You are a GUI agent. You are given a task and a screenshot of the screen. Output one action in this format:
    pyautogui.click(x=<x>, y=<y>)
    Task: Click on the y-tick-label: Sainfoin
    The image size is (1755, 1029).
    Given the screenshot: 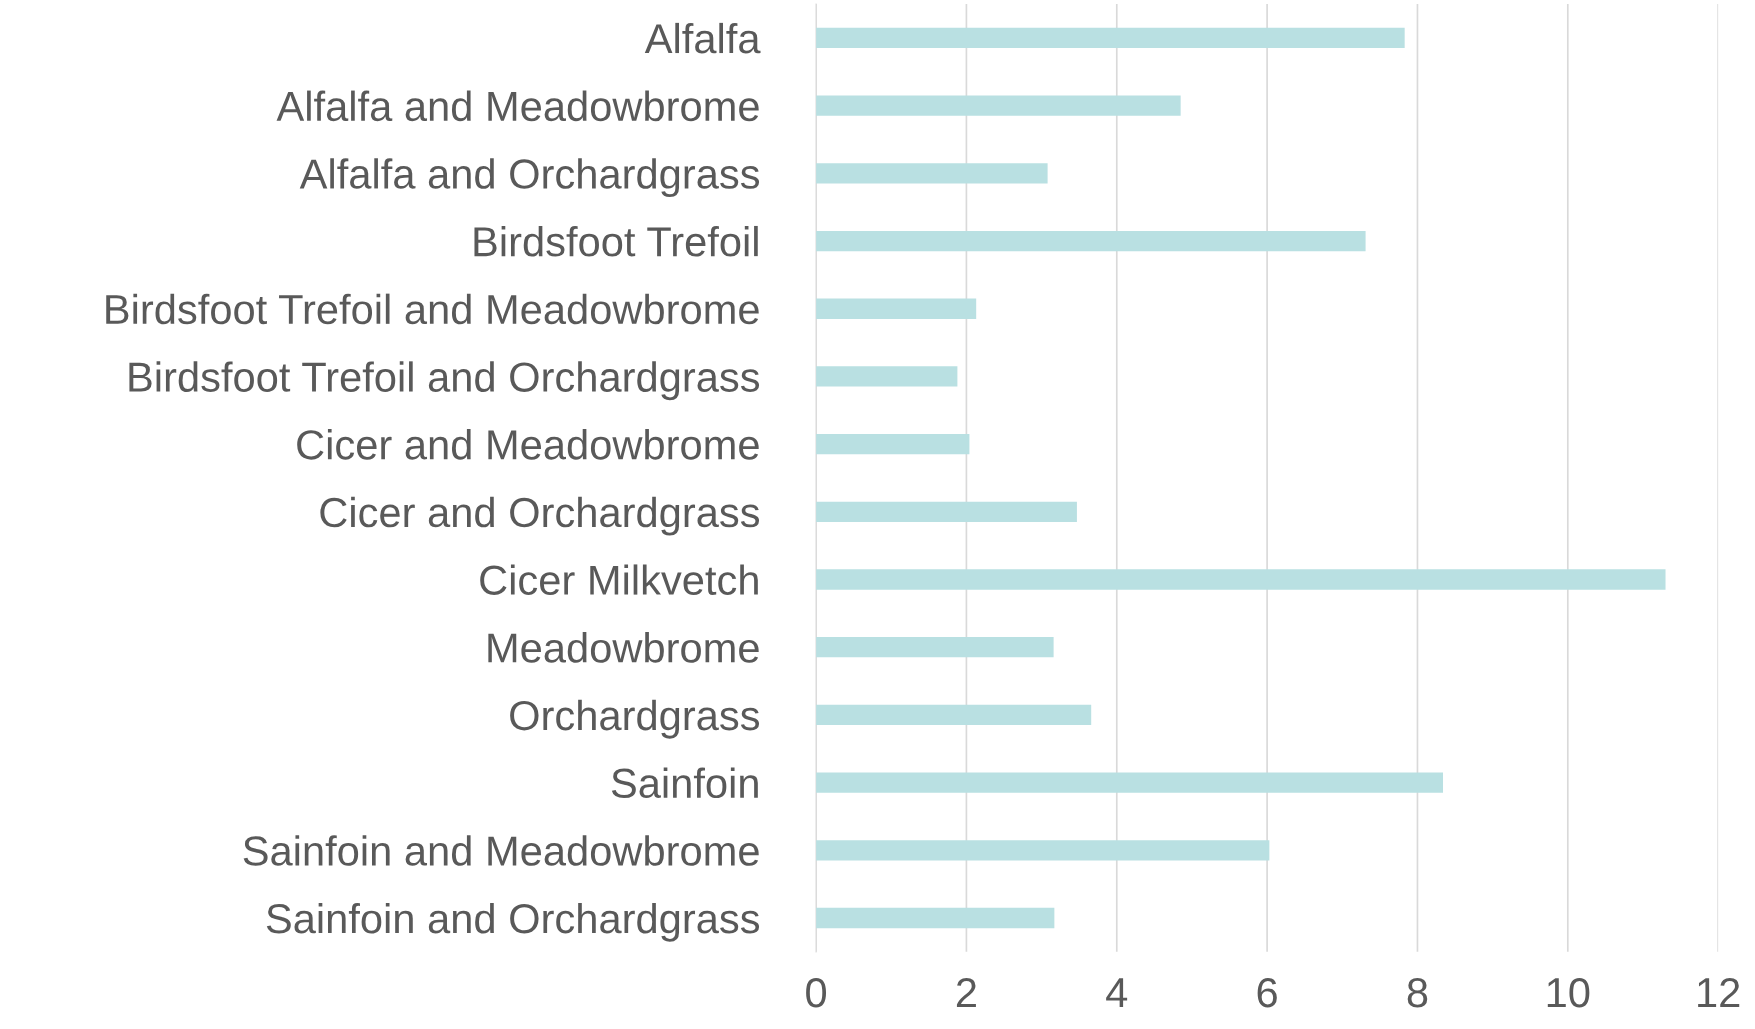 What is the action you would take?
    pyautogui.click(x=684, y=783)
    